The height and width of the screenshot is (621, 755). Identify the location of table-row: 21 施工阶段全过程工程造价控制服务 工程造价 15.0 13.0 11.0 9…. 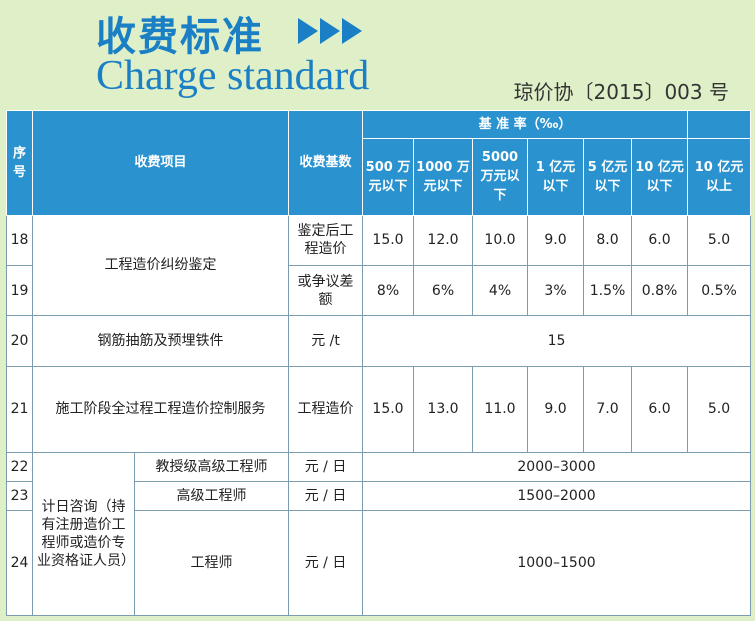
(379, 409).